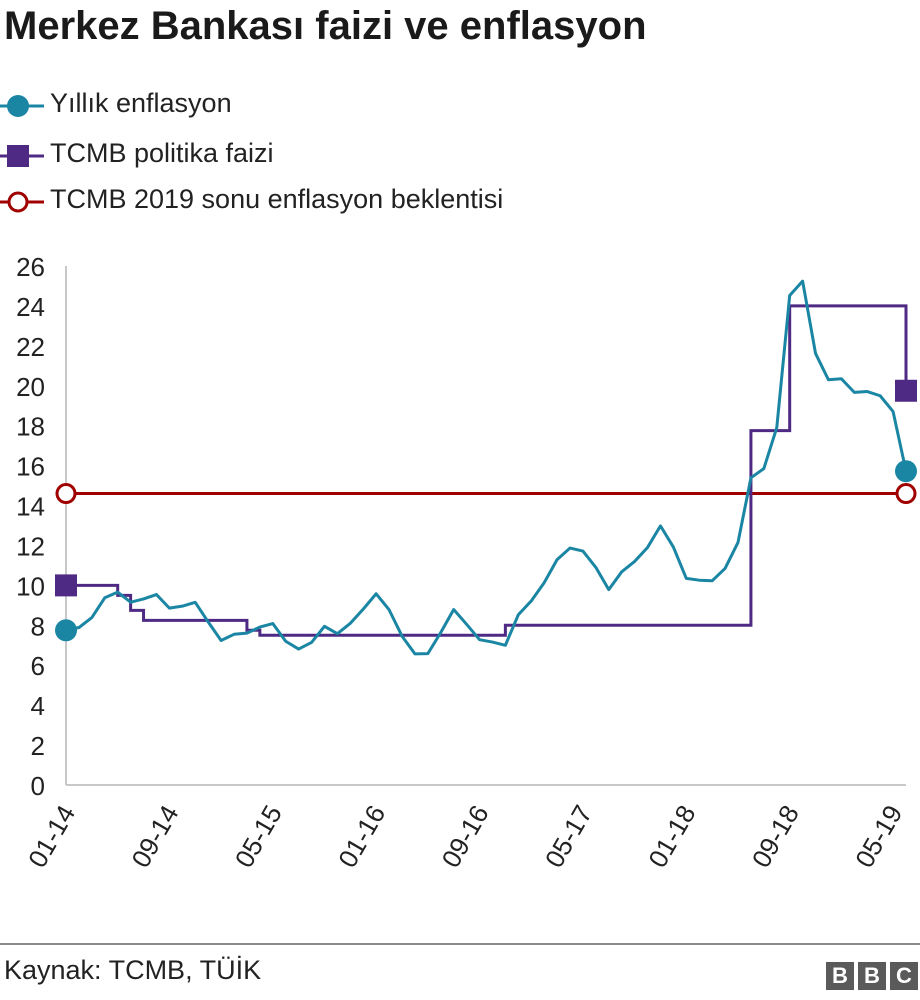 This screenshot has height=1000, width=920. I want to click on x-tick-label: 09-18, so click(775, 836).